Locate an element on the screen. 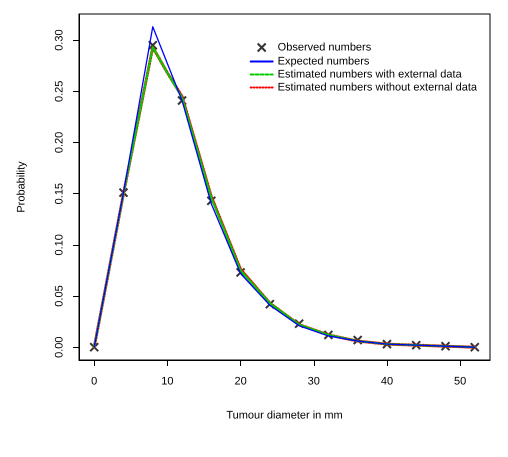  x-tick-label: 0 is located at coordinates (94, 382).